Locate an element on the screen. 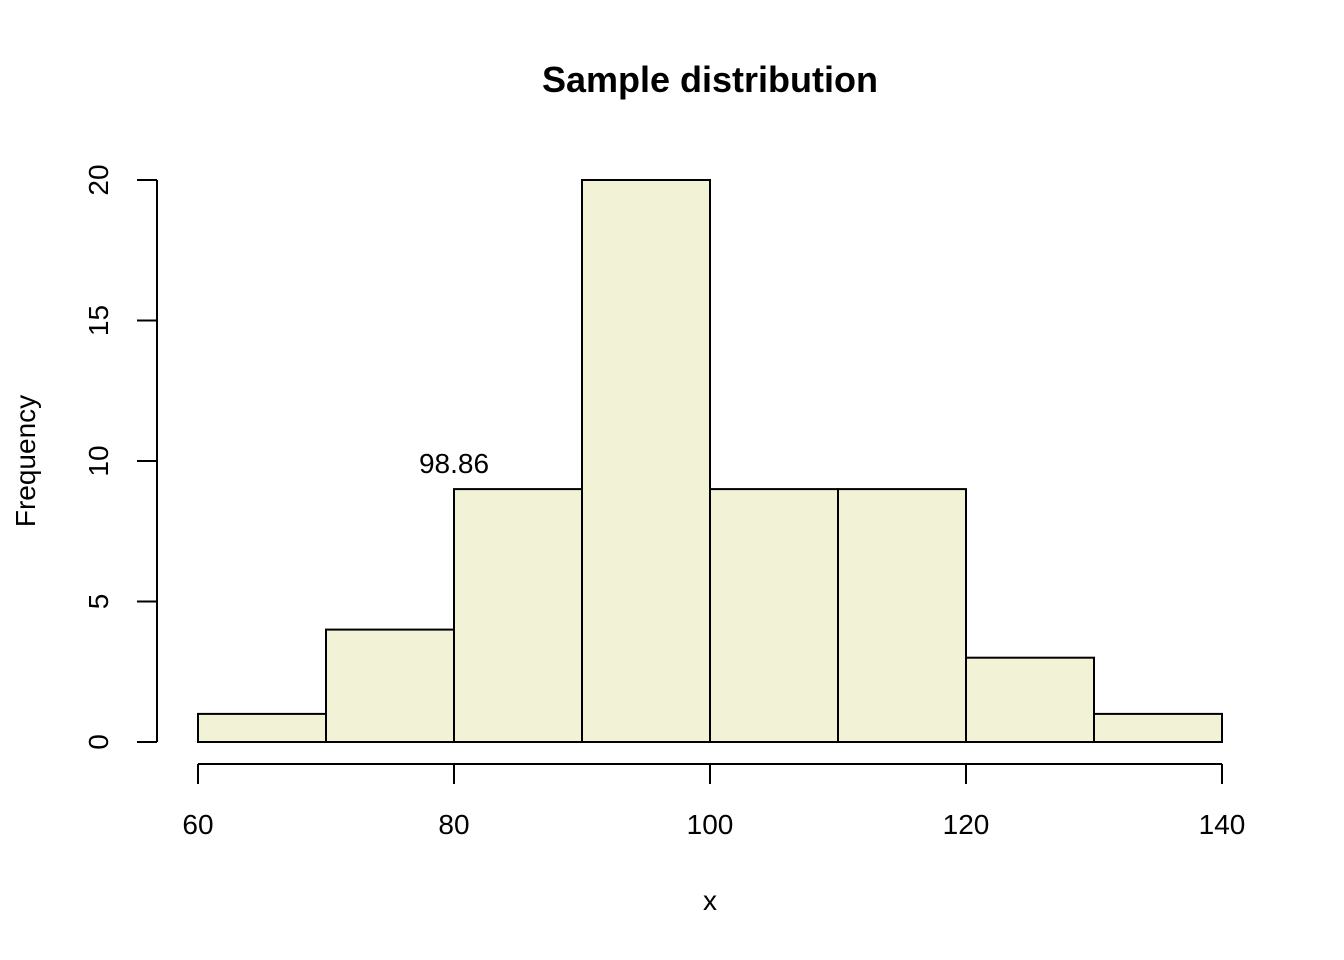 This screenshot has height=960, width=1344. y-tick-label: 15 is located at coordinates (98, 320).